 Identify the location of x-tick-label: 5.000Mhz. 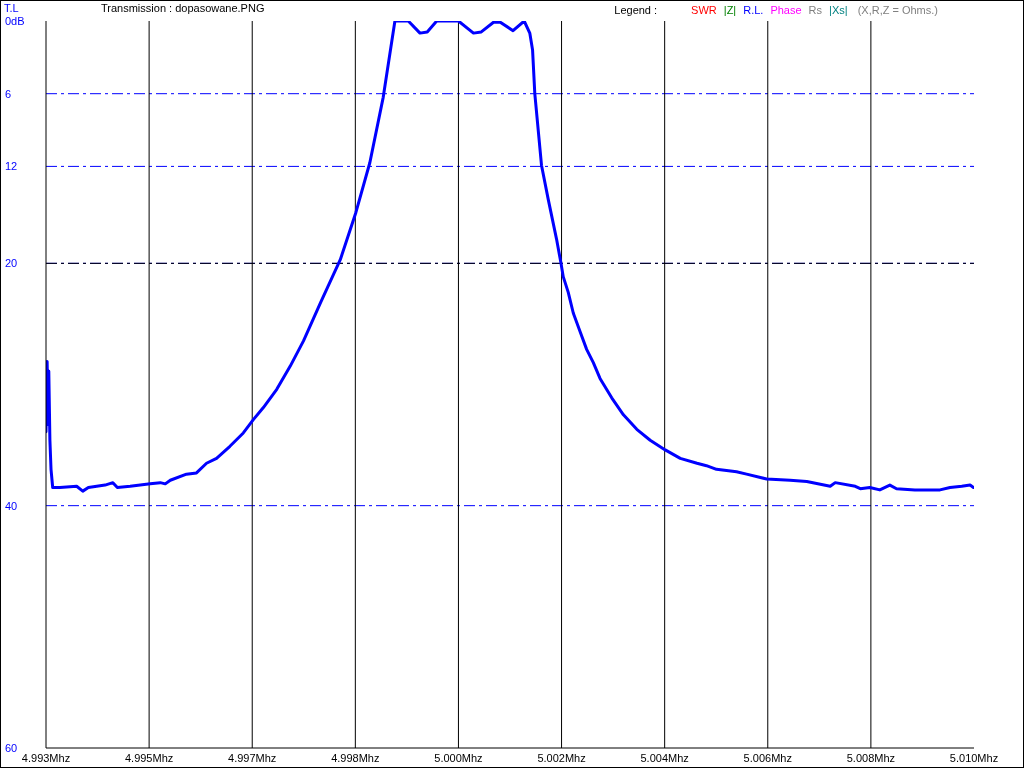
(458, 758).